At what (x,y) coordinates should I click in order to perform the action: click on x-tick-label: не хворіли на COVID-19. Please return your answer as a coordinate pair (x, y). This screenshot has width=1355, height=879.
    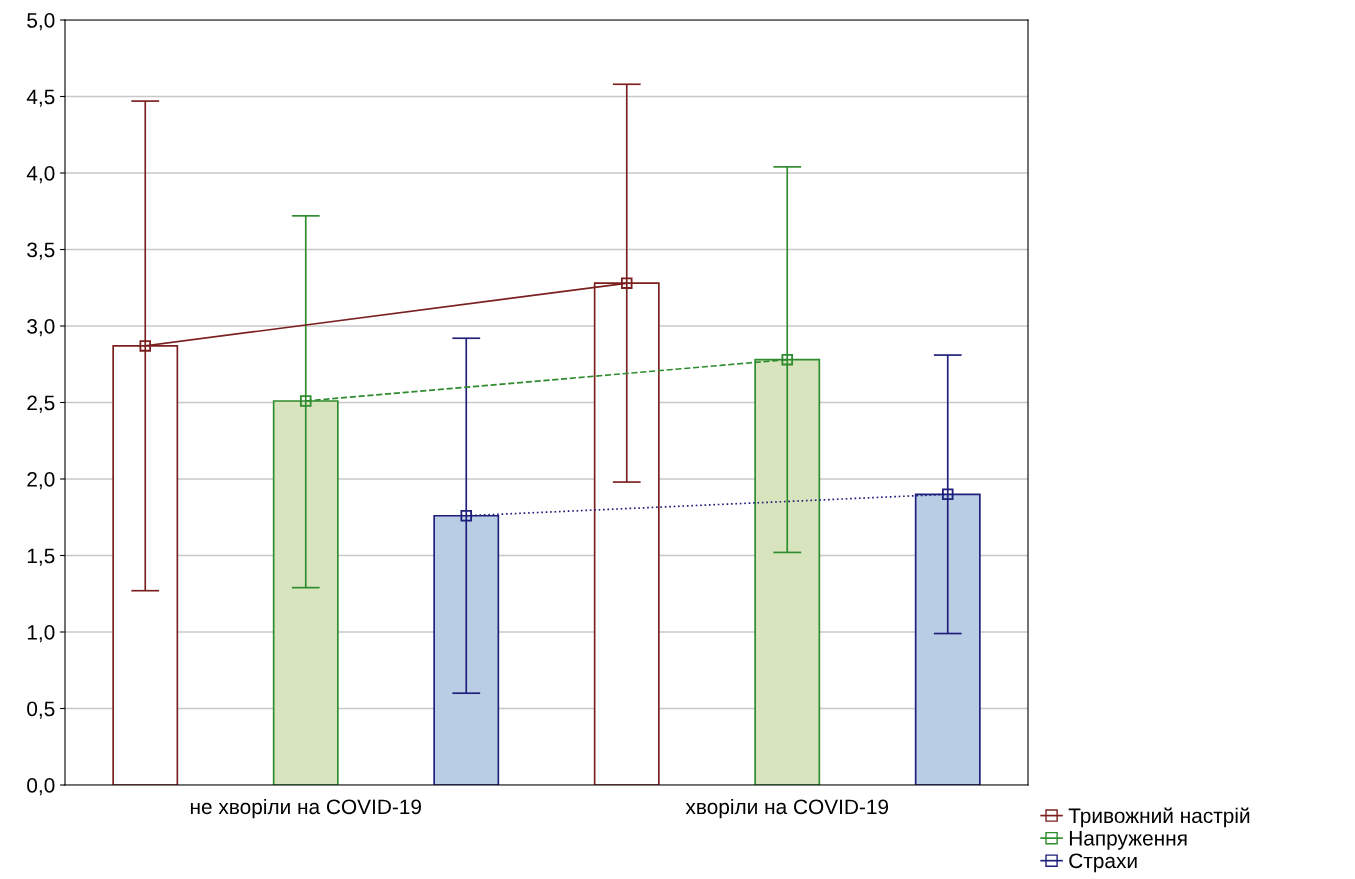
    Looking at the image, I should click on (306, 808).